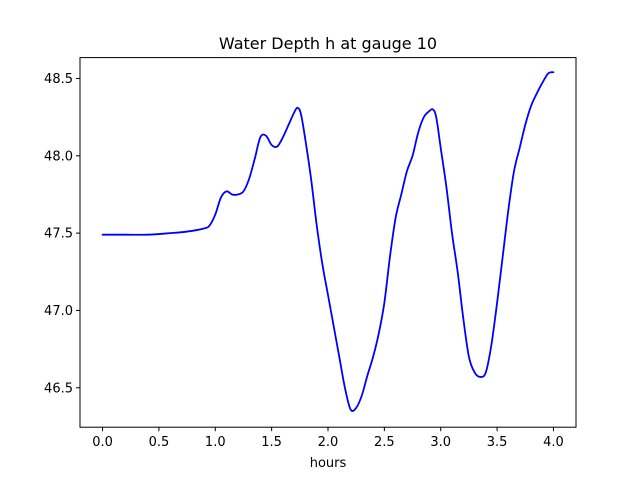 This screenshot has width=640, height=480. I want to click on x-tick-label: 3.0, so click(440, 442).